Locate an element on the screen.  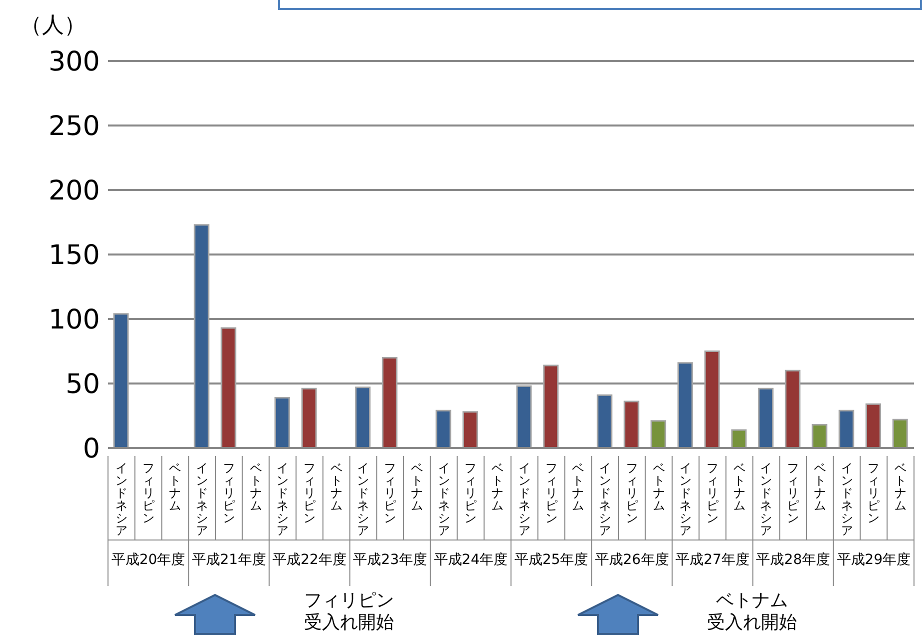
y-tick-label: 100 is located at coordinates (74, 320).